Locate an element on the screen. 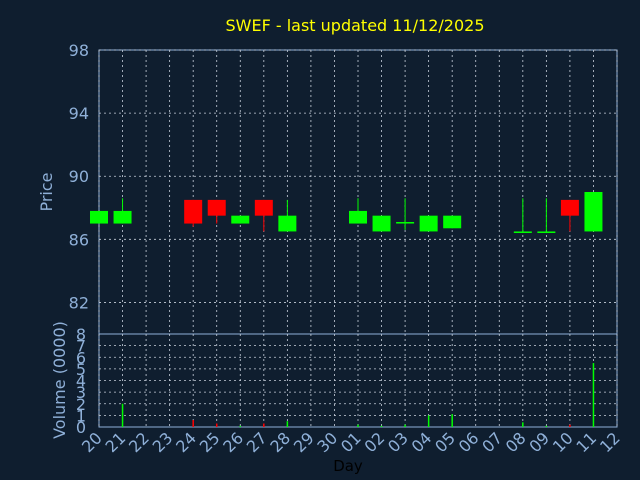  chart-title: SWEF - last updated 11/12/2025 is located at coordinates (354, 25).